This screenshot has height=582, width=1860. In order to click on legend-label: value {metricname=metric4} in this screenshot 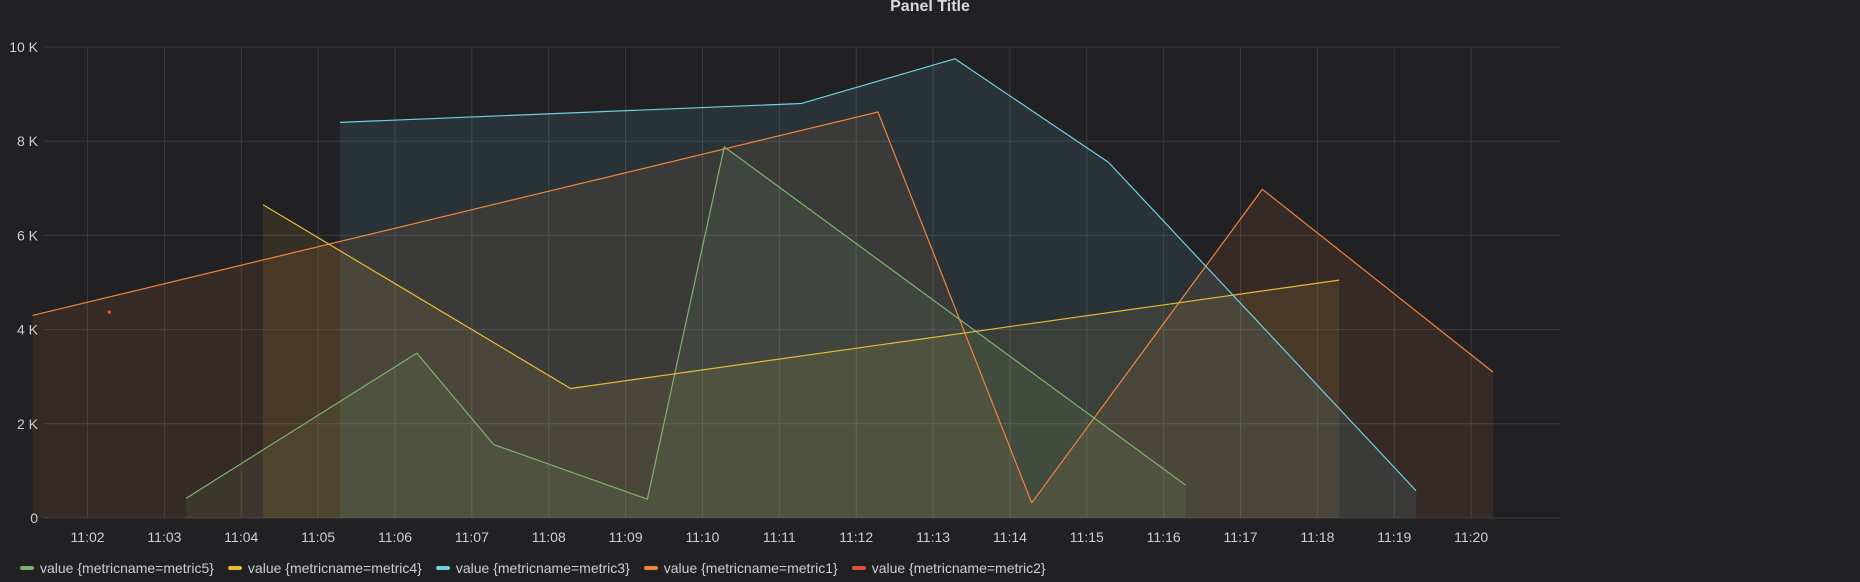, I will do `click(334, 568)`.